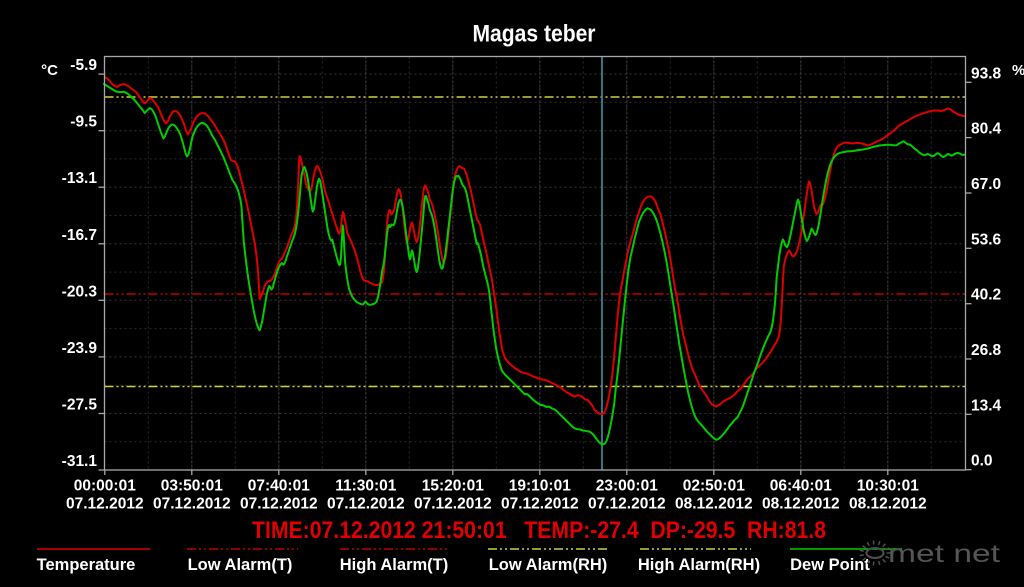  I want to click on svg-text: 10:30:01, so click(888, 486).